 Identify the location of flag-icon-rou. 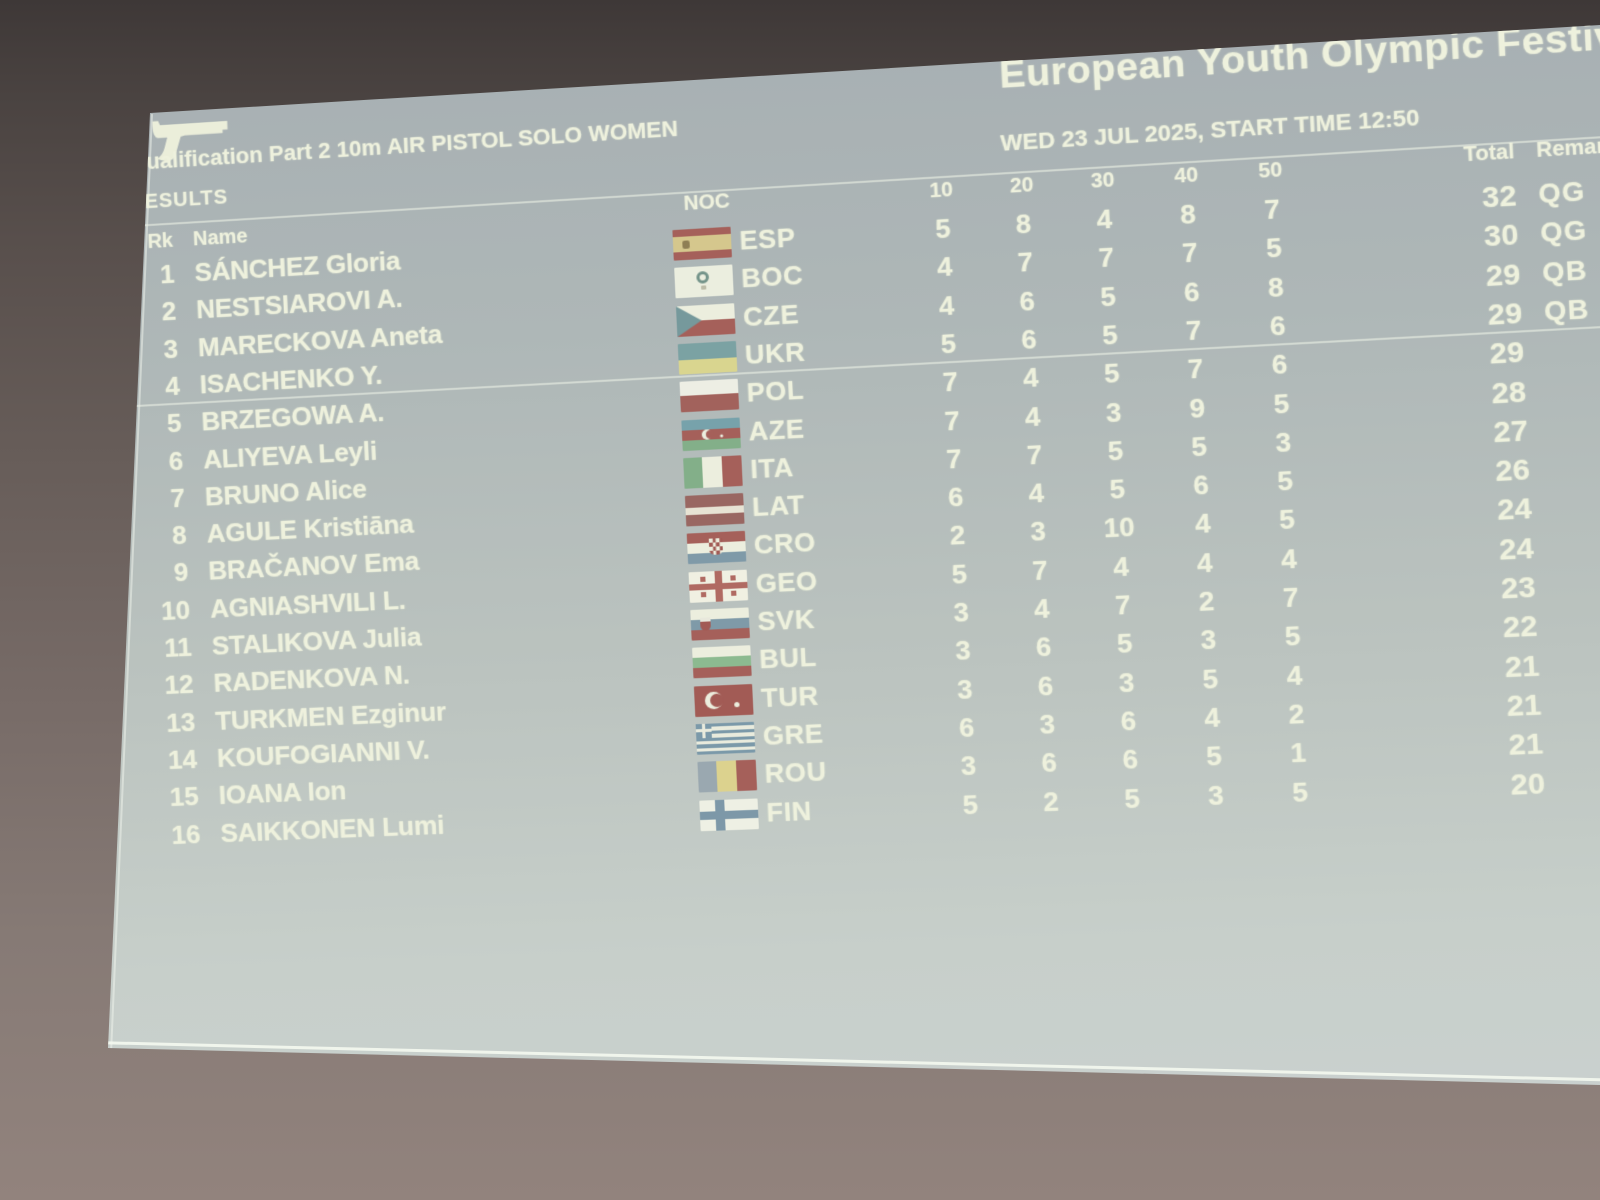
(727, 776).